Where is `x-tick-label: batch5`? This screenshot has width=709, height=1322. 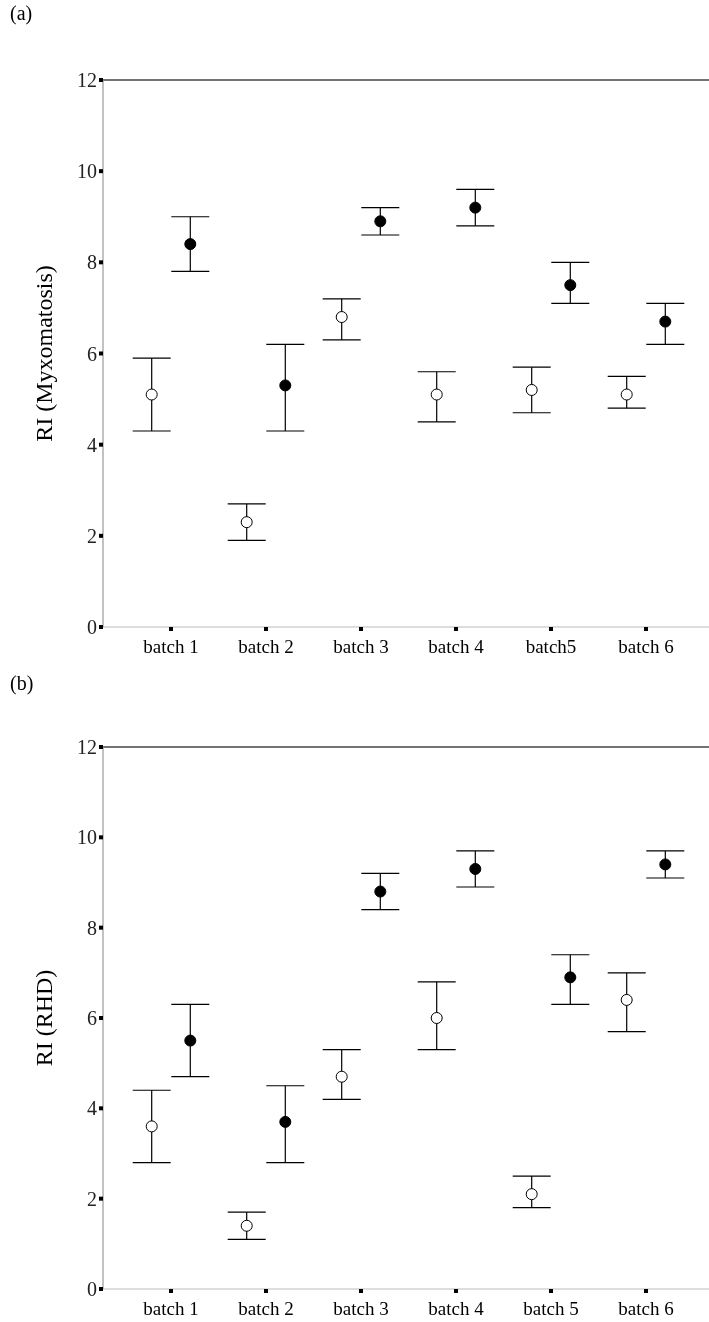
x-tick-label: batch5 is located at coordinates (551, 646).